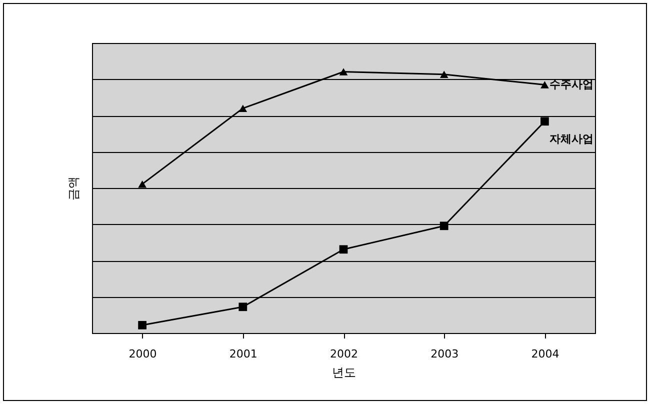 Image resolution: width=654 pixels, height=408 pixels. What do you see at coordinates (243, 354) in the screenshot?
I see `x-tick-label: 2001` at bounding box center [243, 354].